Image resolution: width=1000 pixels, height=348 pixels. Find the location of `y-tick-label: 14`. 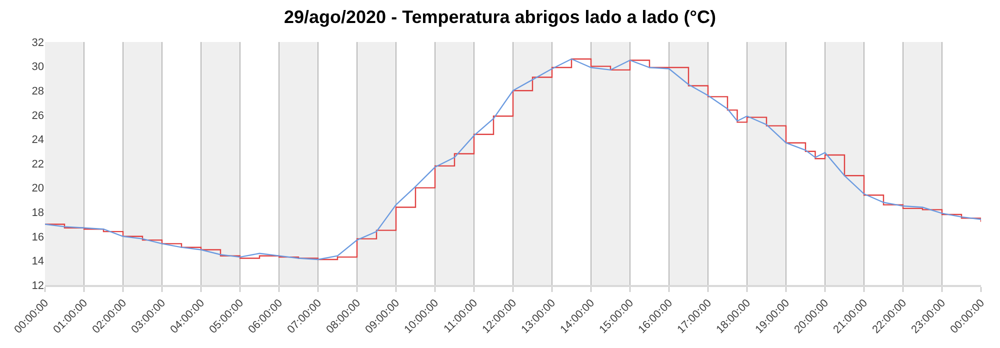

y-tick-label: 14 is located at coordinates (38, 262).